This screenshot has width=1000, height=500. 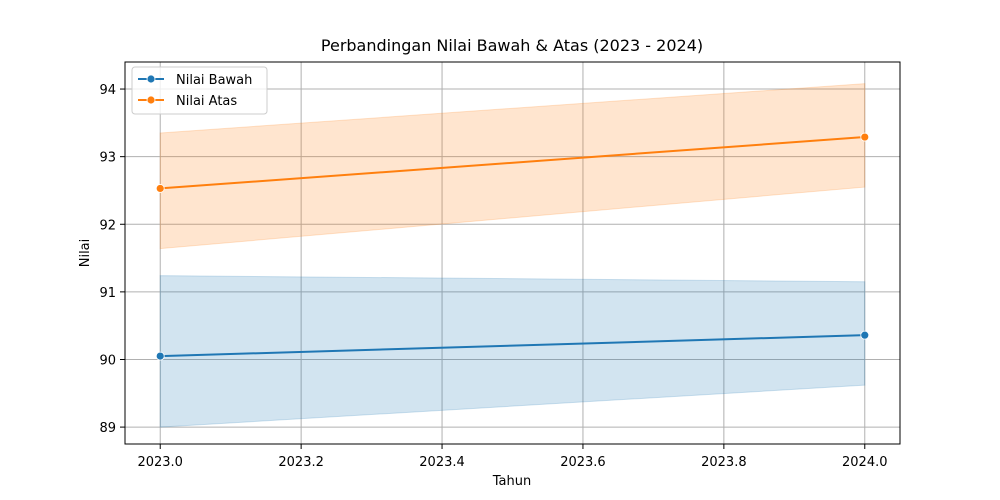 I want to click on x-axis-ticks: 2023.0 2023.2 2023.4 2023.6 2023.8 2024.0, so click(x=512, y=457).